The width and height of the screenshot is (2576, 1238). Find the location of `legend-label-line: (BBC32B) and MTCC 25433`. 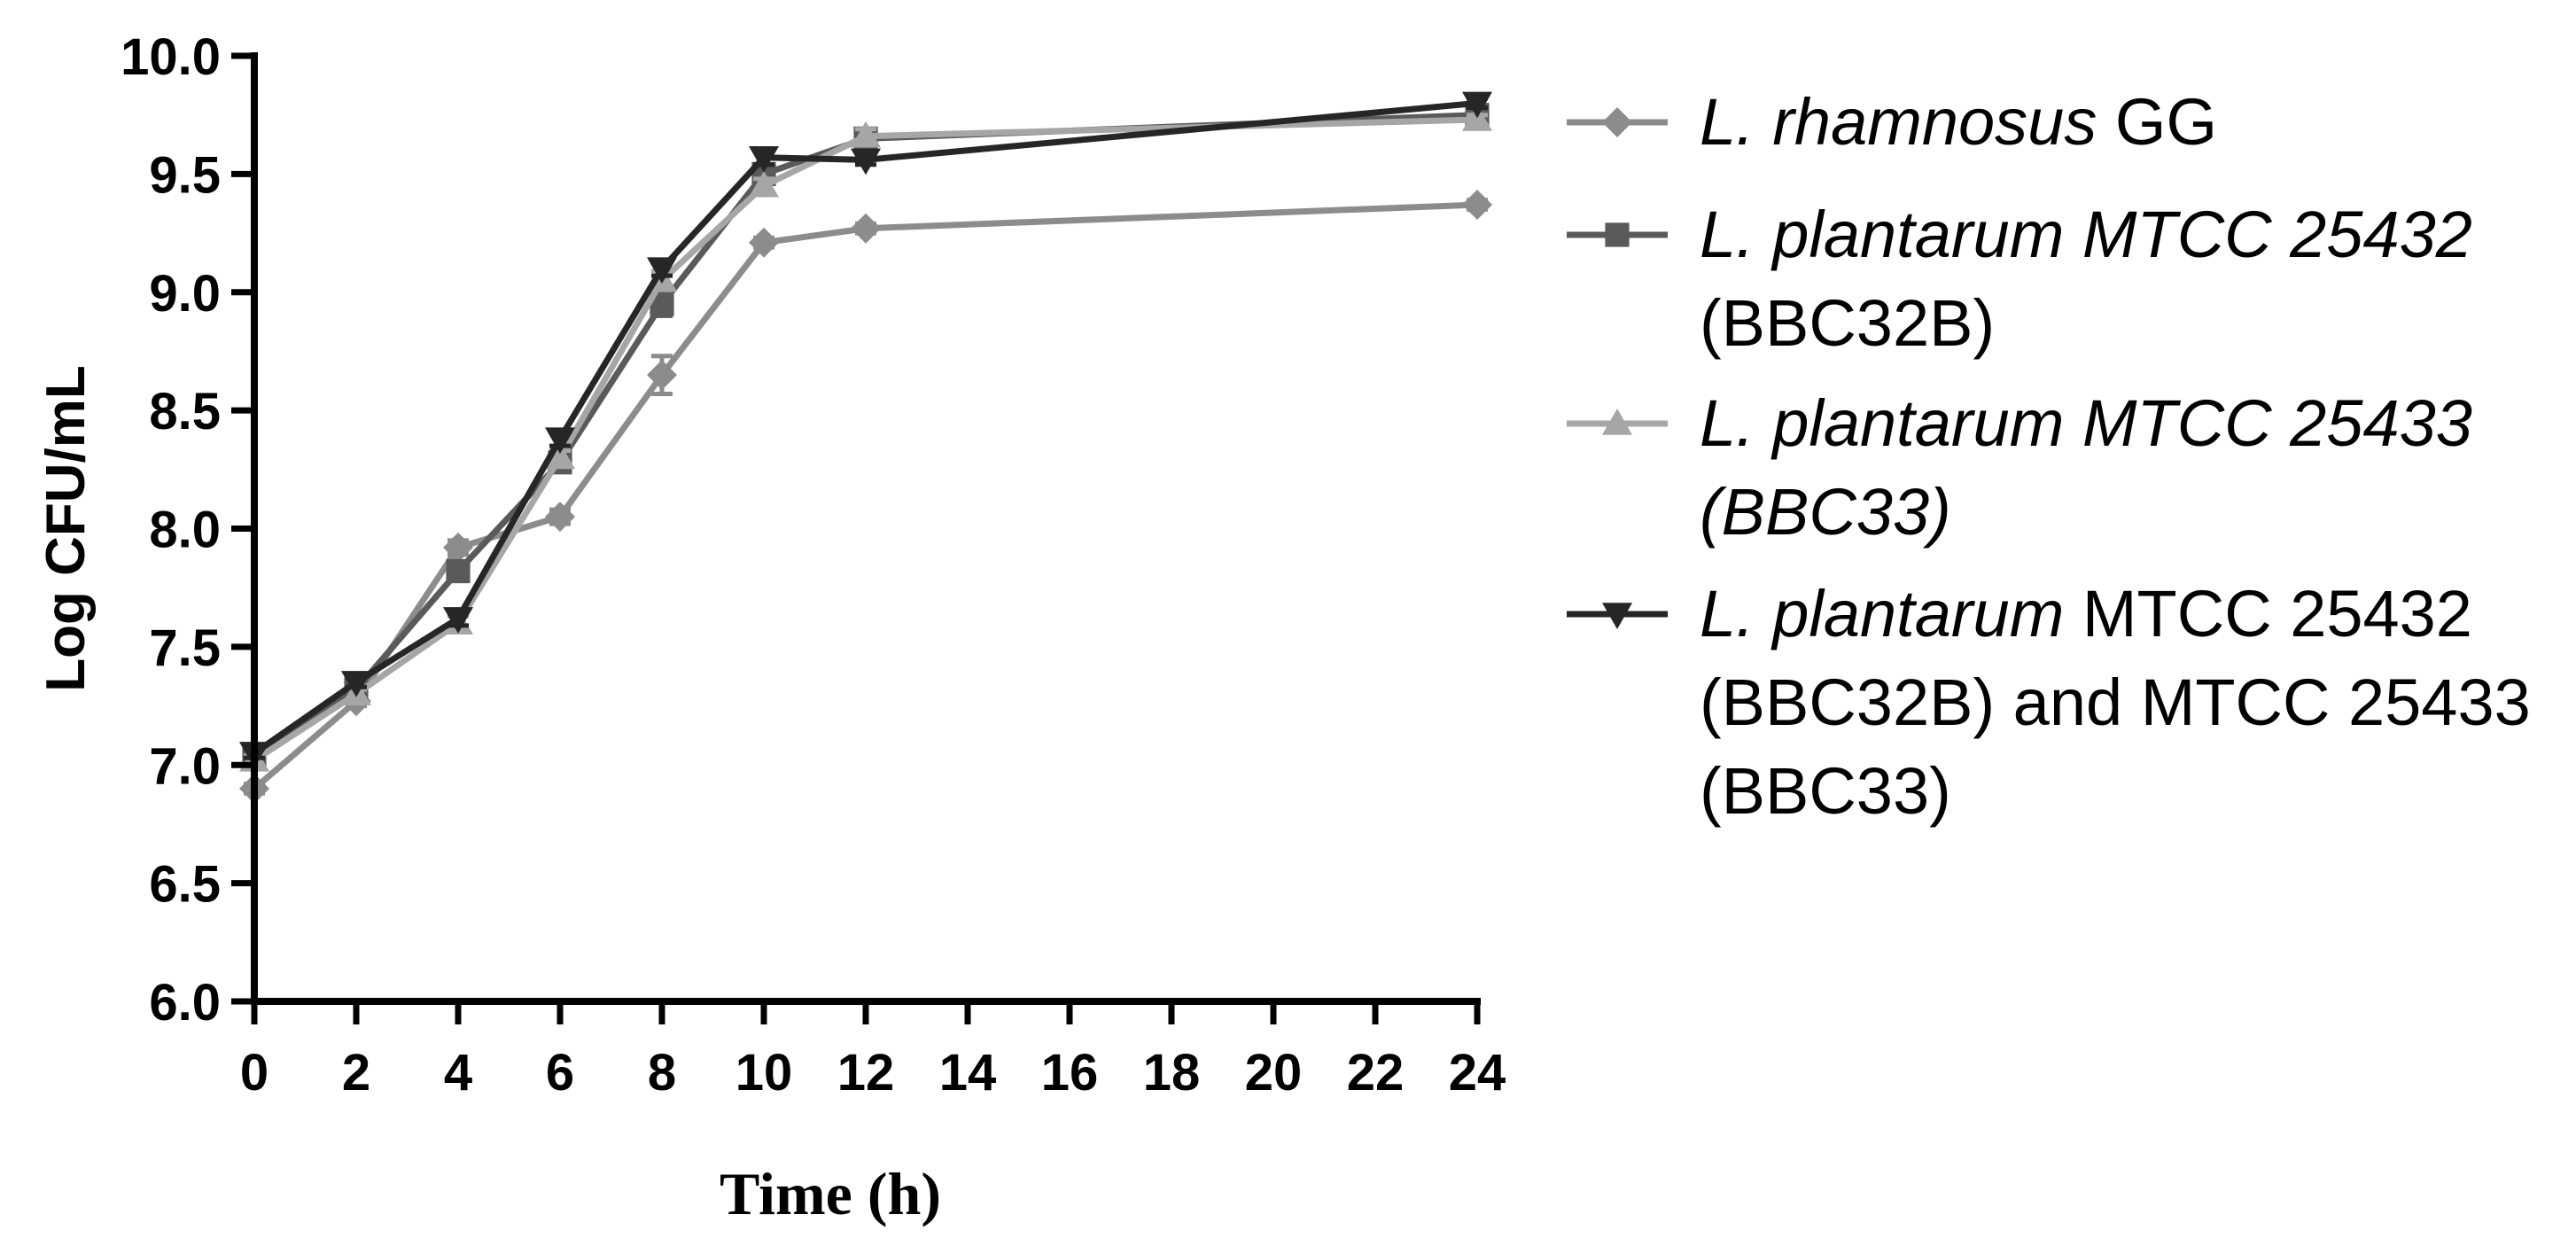

legend-label-line: (BBC32B) and MTCC 25433 is located at coordinates (2115, 702).